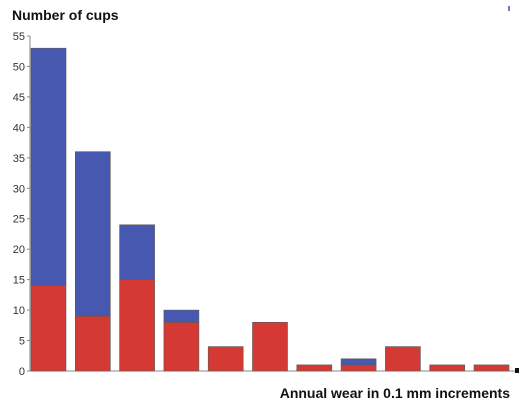 The image size is (526, 402). Describe the element at coordinates (19, 159) in the screenshot. I see `y-tick-label: 35` at that location.